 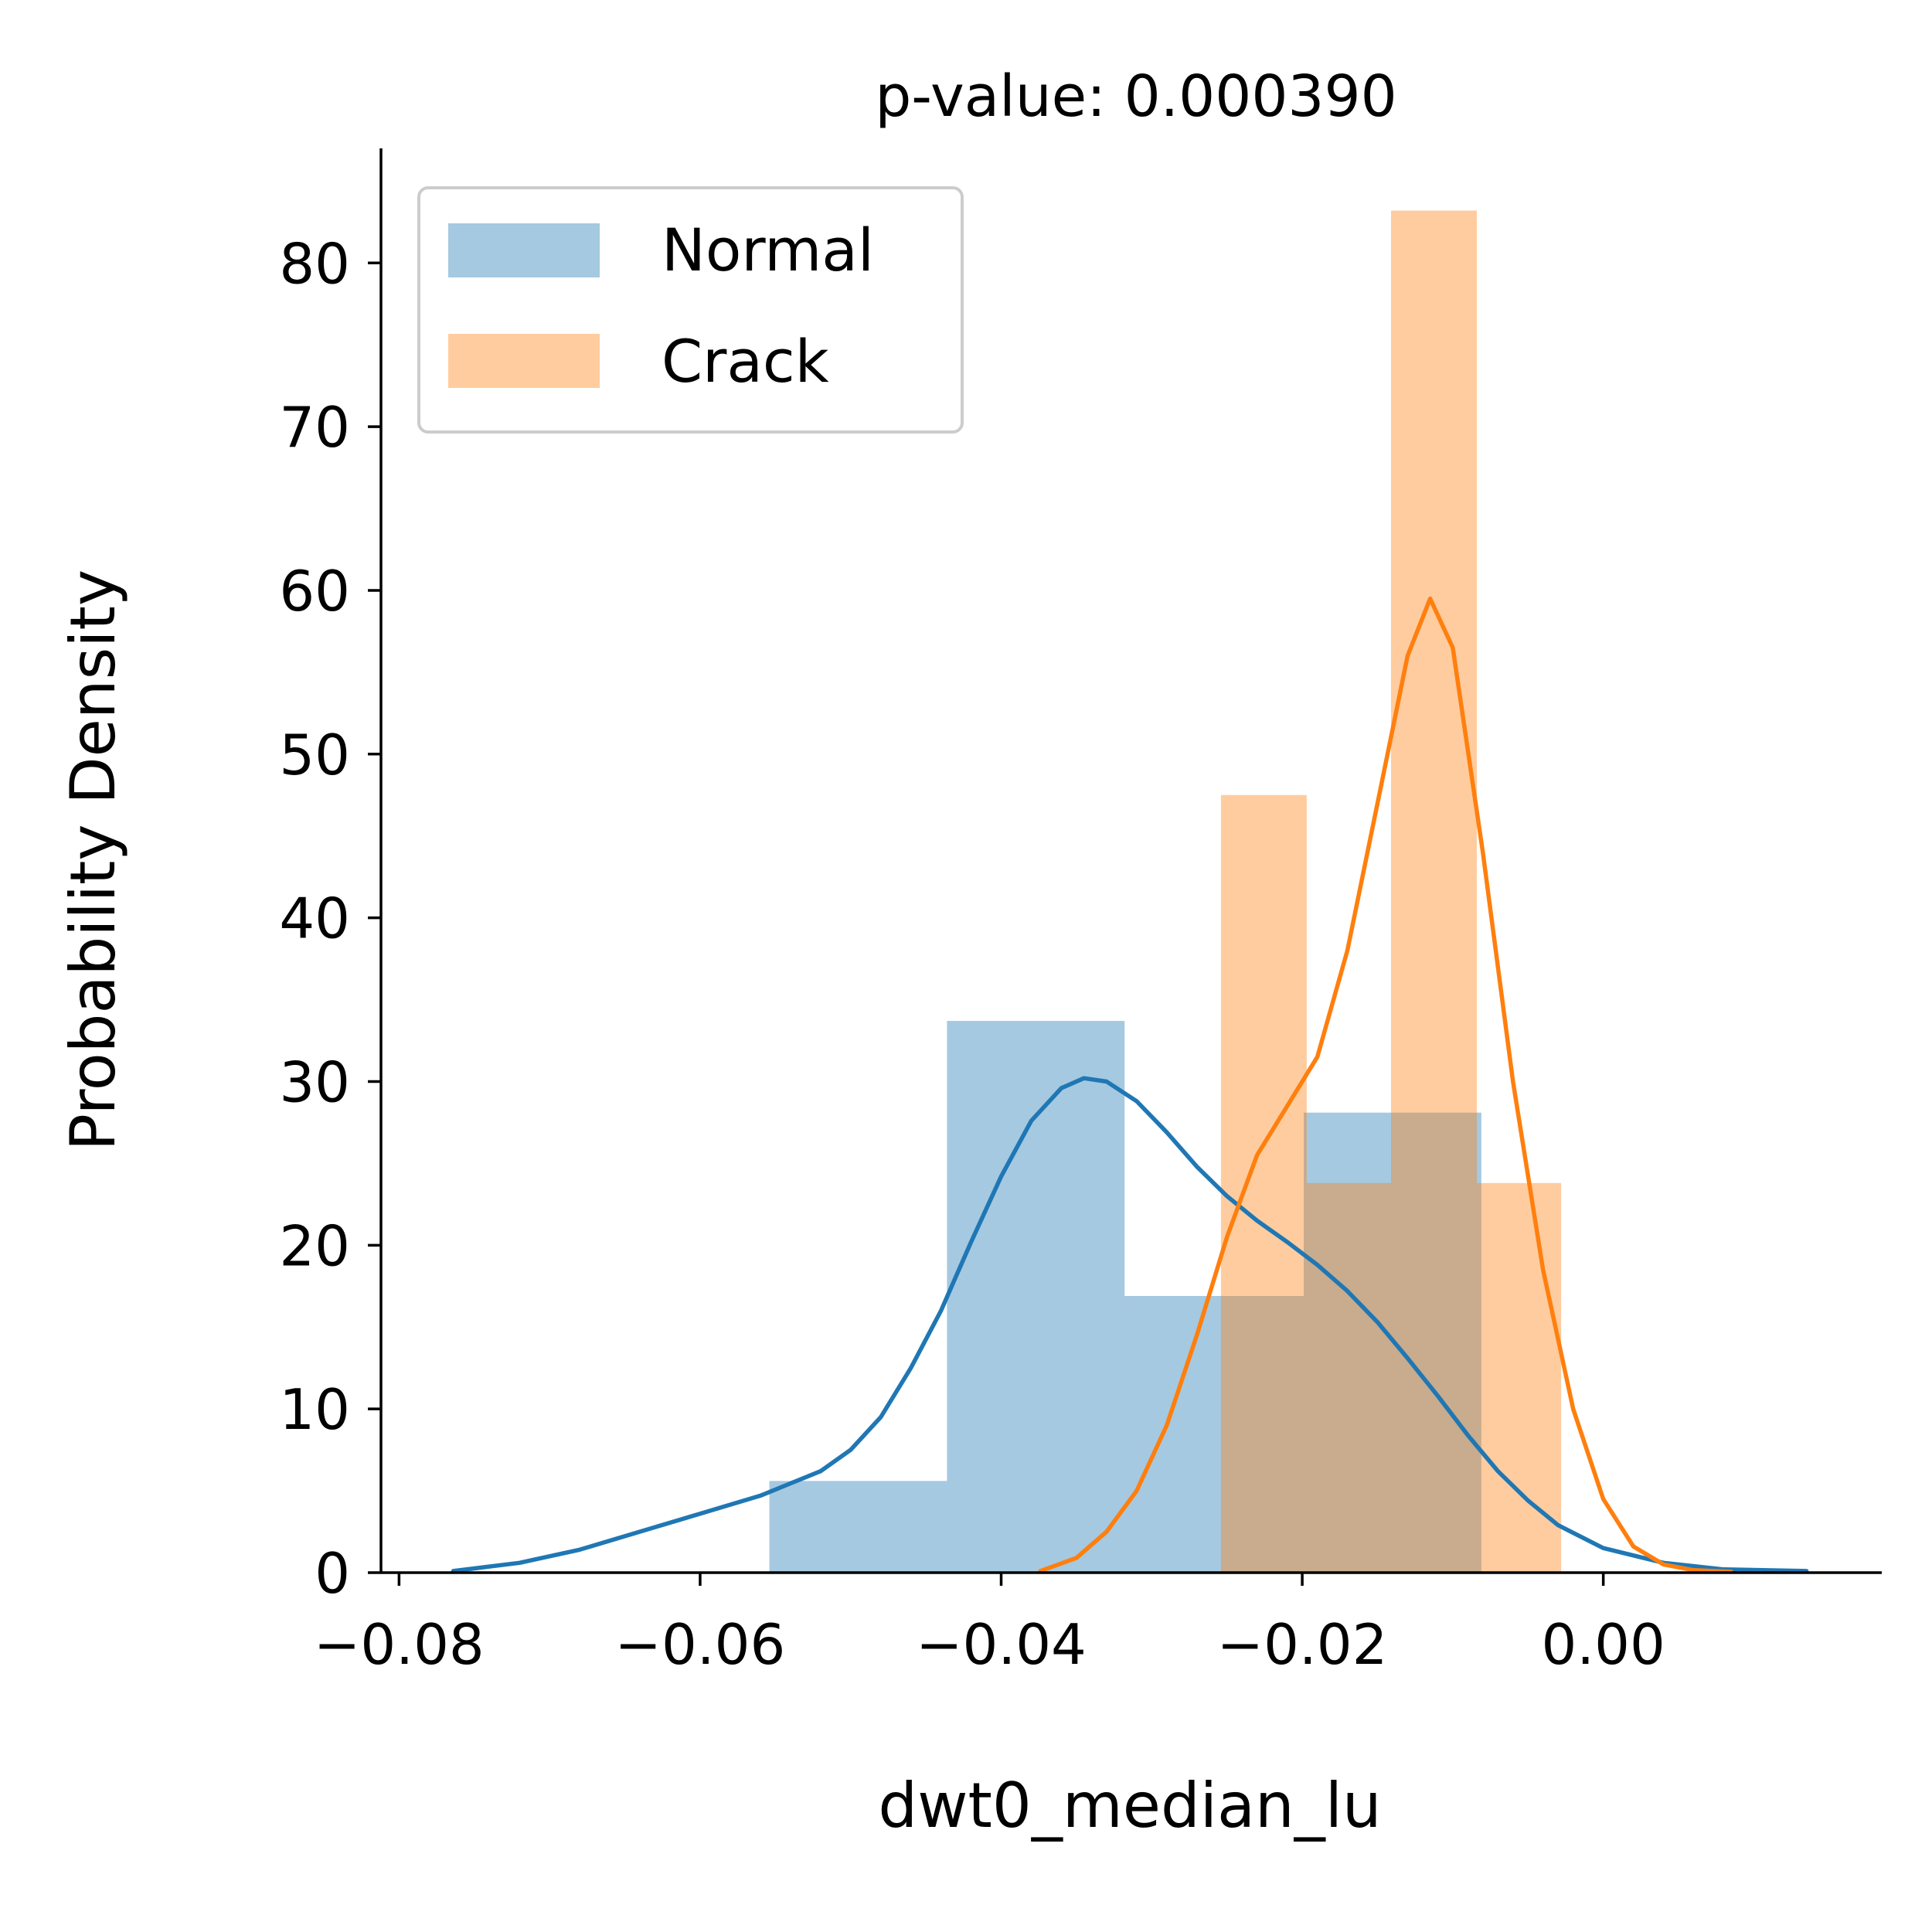 What do you see at coordinates (314, 428) in the screenshot?
I see `y-tick-label-7: 70` at bounding box center [314, 428].